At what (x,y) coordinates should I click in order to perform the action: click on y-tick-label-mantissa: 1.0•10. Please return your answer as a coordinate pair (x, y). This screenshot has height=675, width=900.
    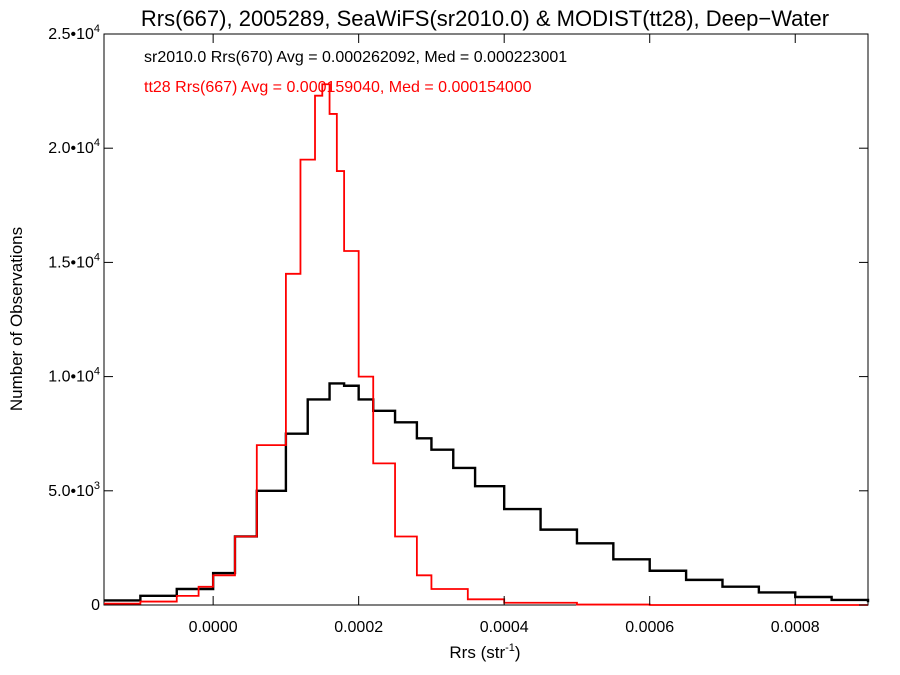
    Looking at the image, I should click on (71, 377).